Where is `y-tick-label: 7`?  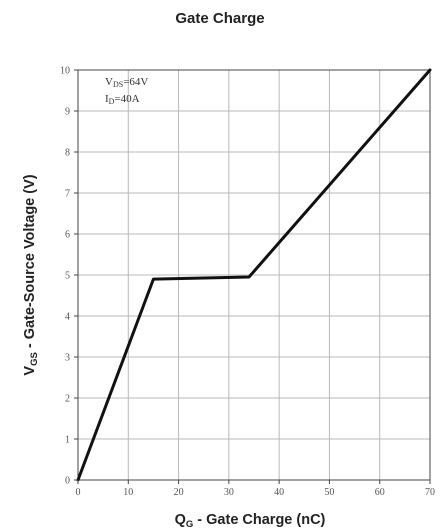 y-tick-label: 7 is located at coordinates (67, 194).